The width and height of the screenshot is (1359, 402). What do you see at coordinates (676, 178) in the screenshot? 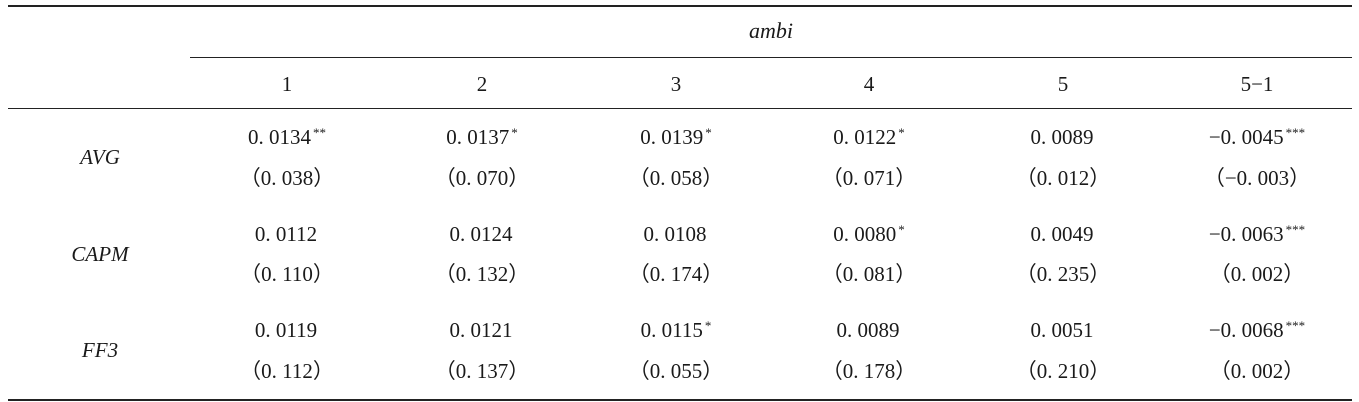
I see `p-value-cell: （0. 058）` at bounding box center [676, 178].